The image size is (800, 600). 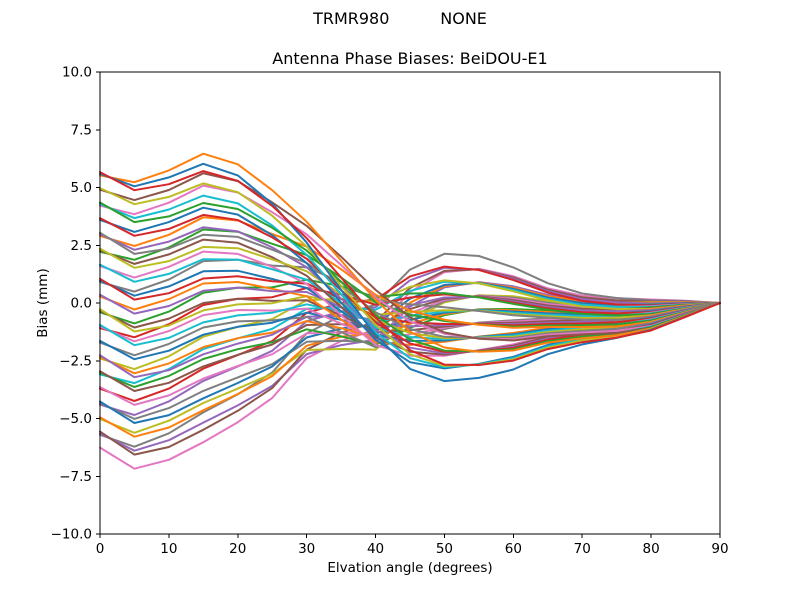 I want to click on x-tick-label: 70, so click(x=582, y=549).